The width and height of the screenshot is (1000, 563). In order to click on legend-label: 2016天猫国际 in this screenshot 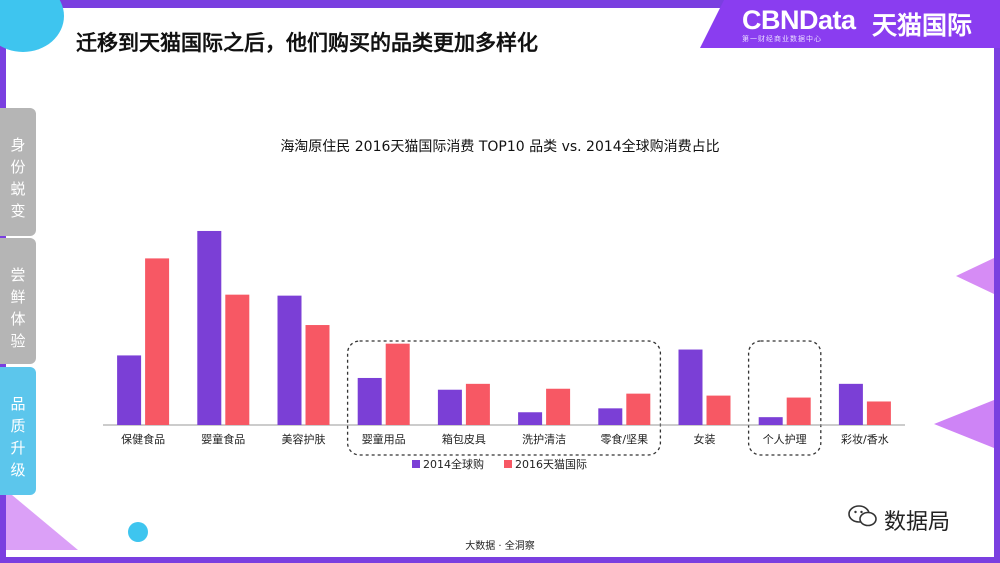, I will do `click(551, 464)`.